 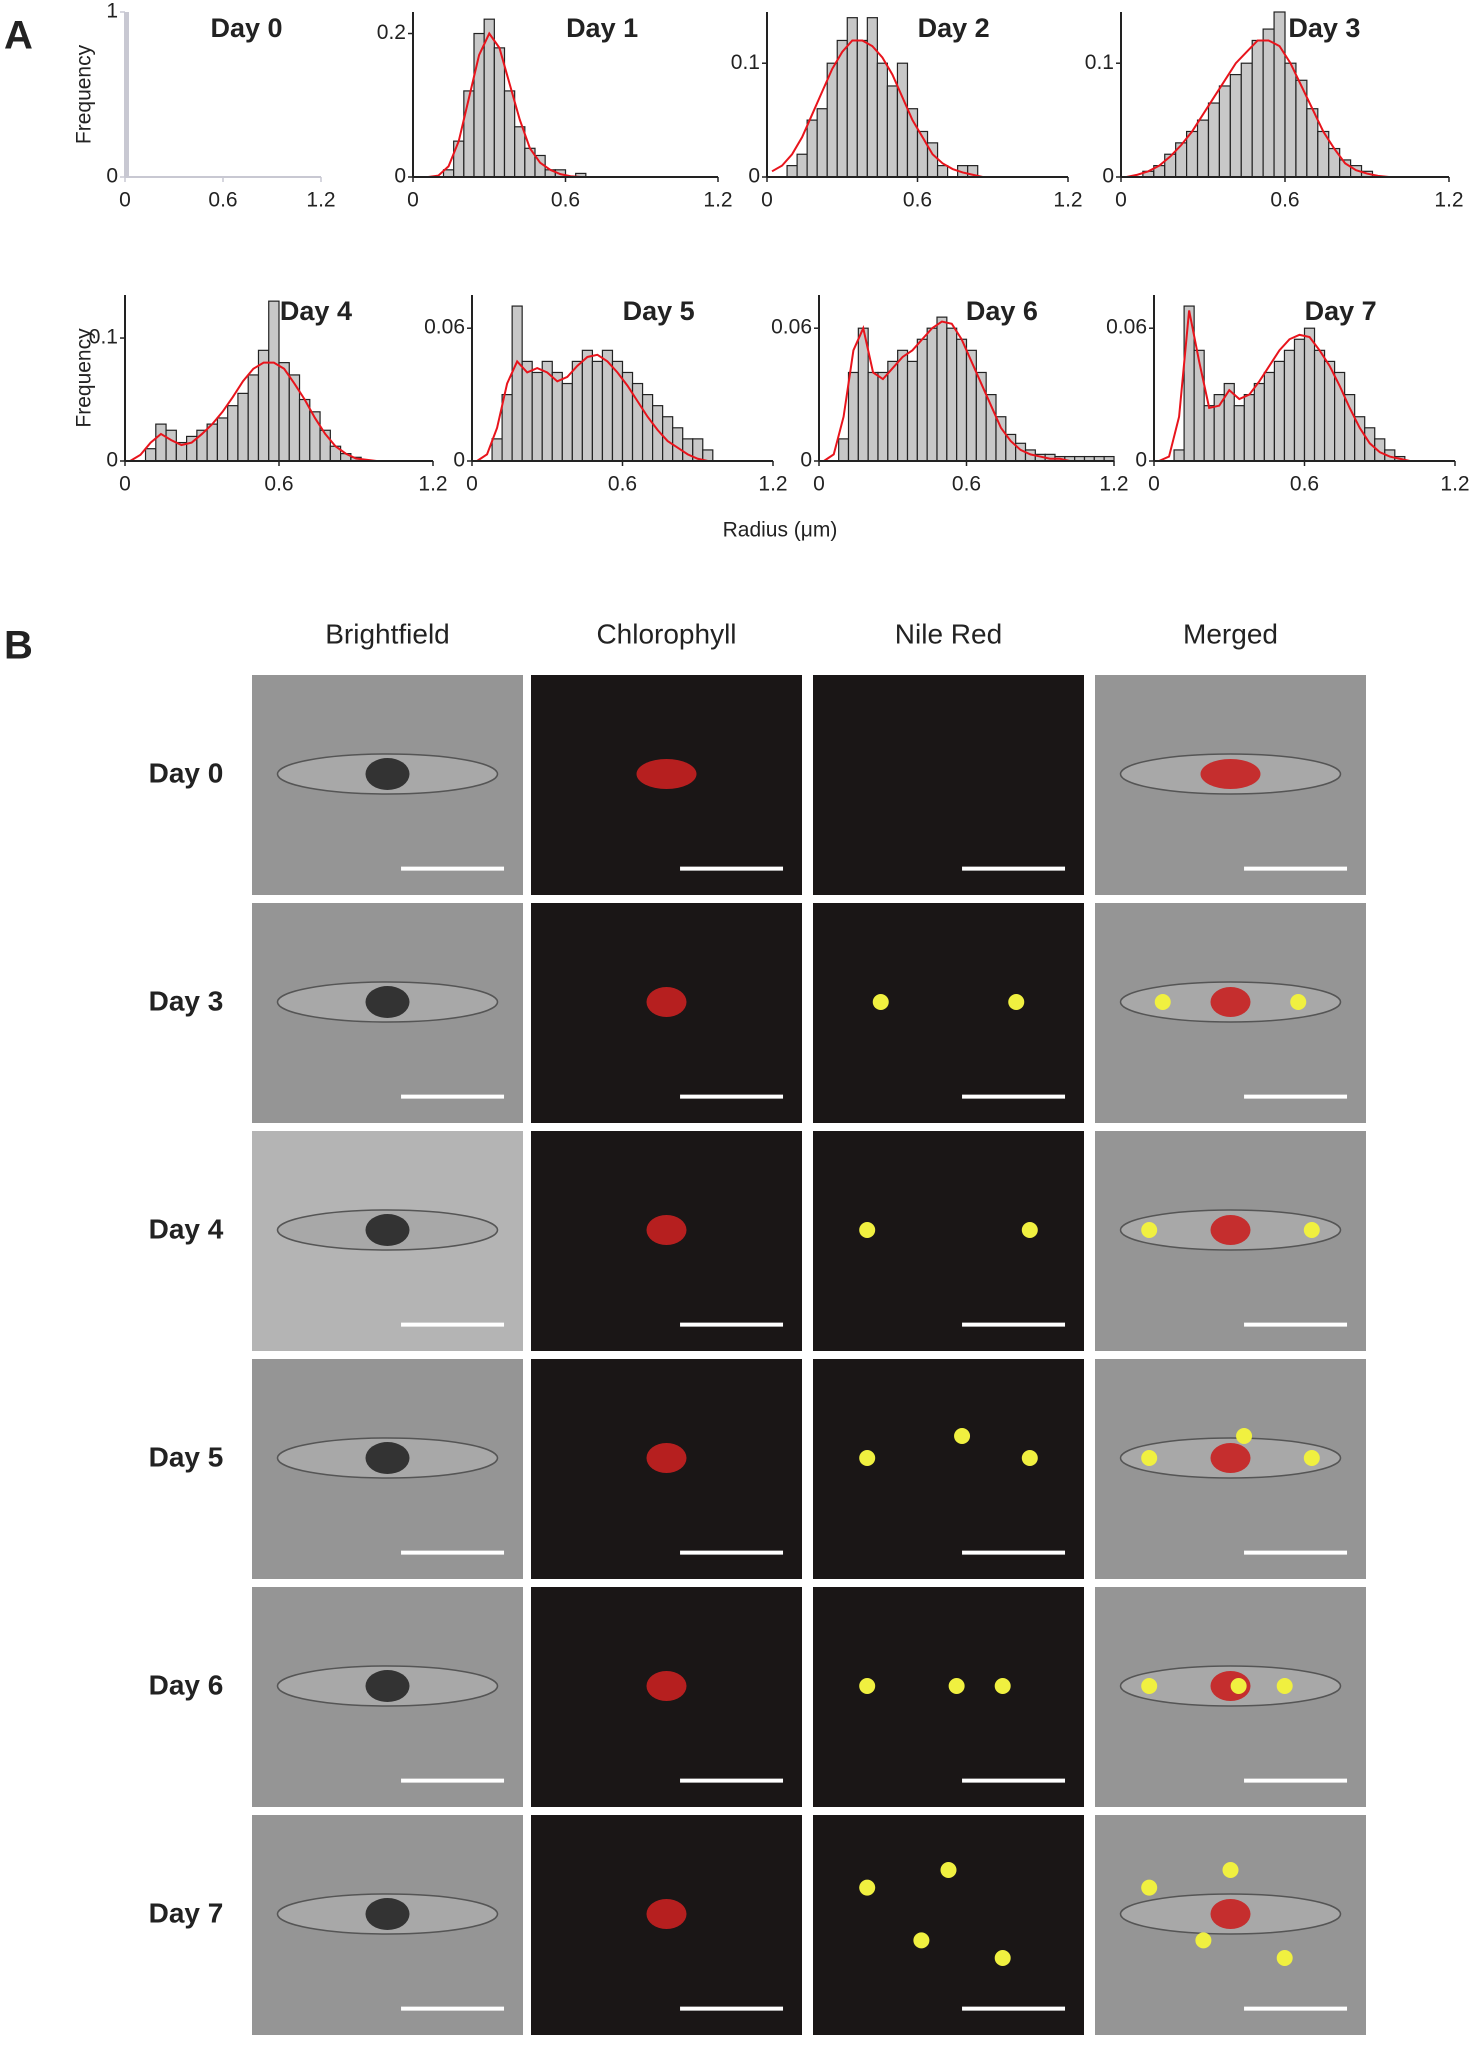 What do you see at coordinates (316, 311) in the screenshot?
I see `chart-title: Day 4` at bounding box center [316, 311].